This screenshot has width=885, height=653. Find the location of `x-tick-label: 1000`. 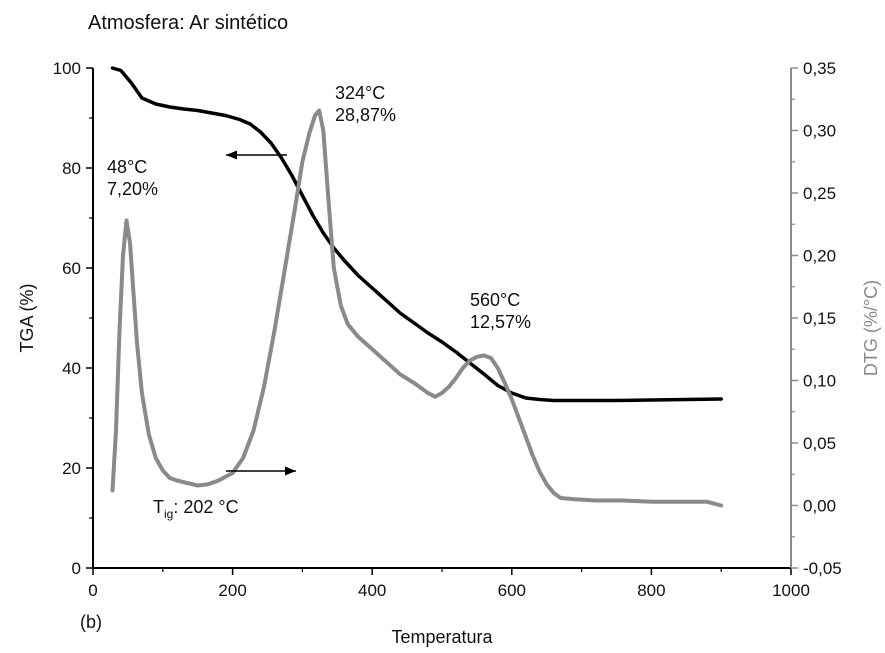

x-tick-label: 1000 is located at coordinates (791, 590).